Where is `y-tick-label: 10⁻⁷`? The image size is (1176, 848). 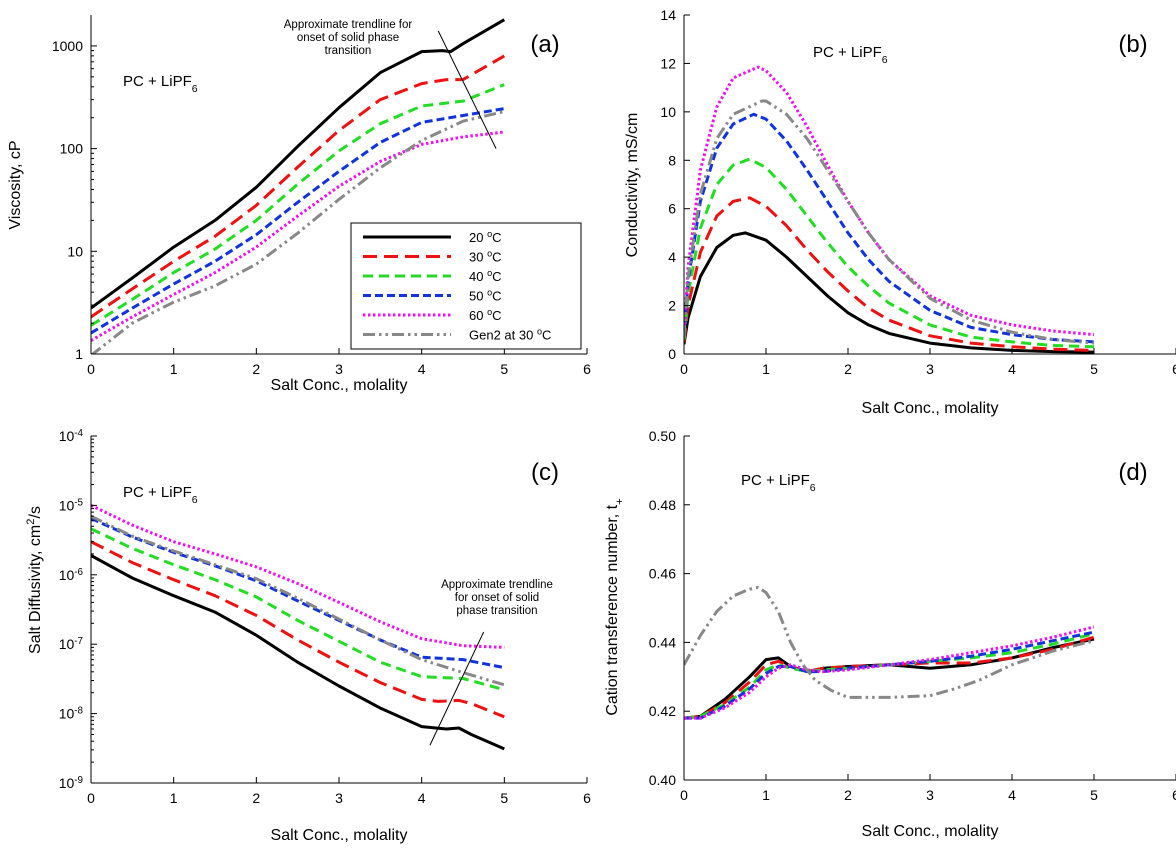 y-tick-label: 10⁻⁷ is located at coordinates (71, 644).